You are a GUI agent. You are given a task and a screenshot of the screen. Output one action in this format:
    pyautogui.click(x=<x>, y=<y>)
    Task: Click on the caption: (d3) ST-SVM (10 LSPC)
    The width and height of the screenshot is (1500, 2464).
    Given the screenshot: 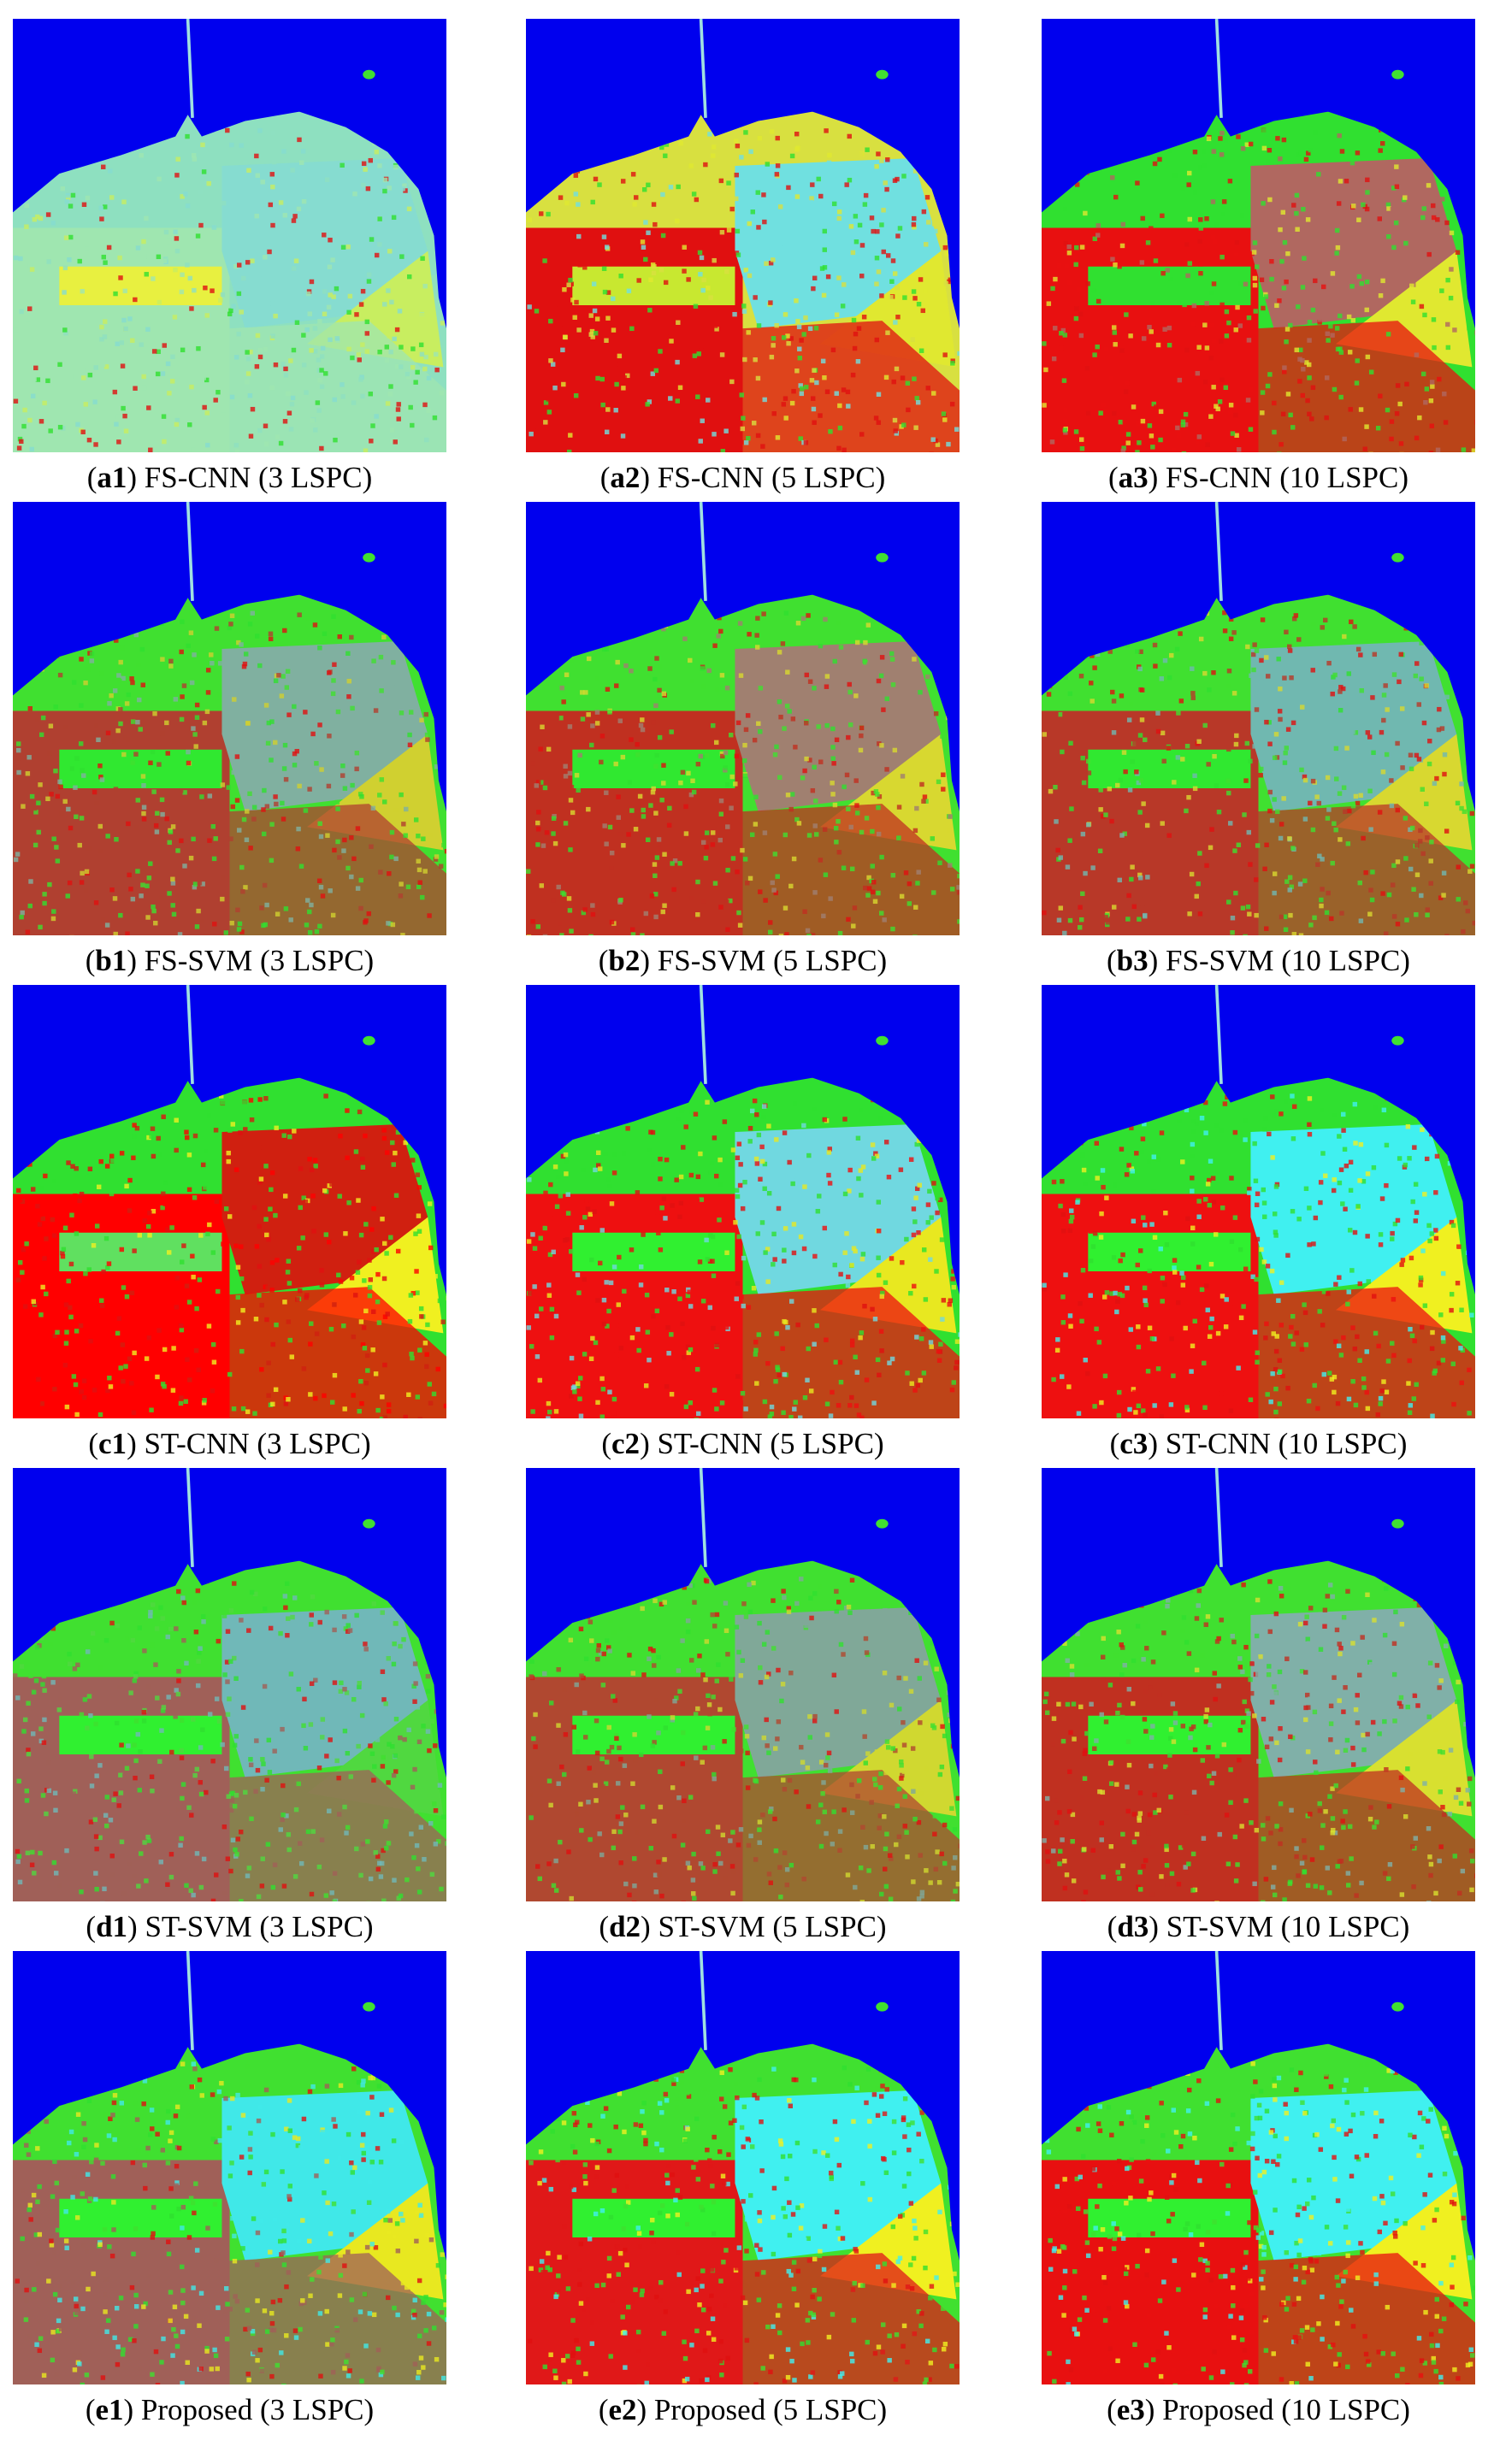 What is the action you would take?
    pyautogui.click(x=1258, y=1927)
    